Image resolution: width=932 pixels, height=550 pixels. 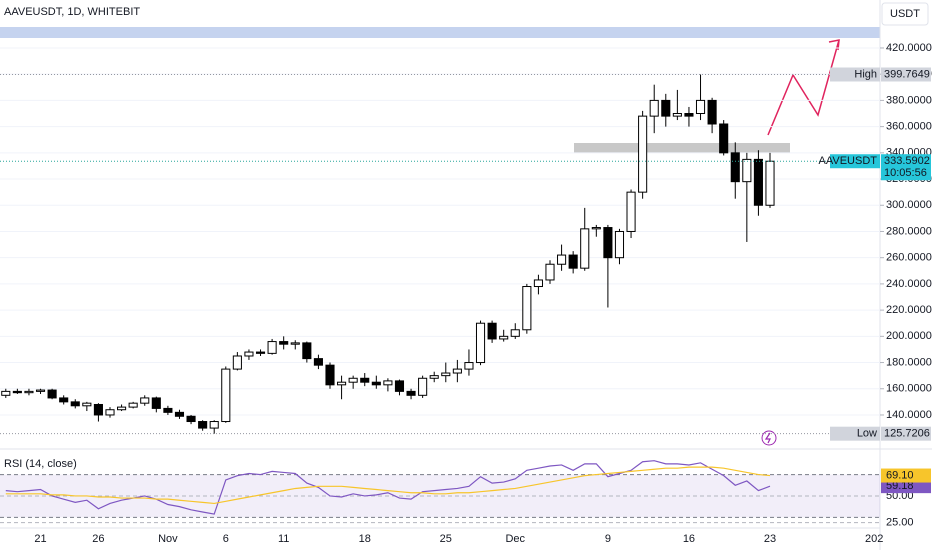 I want to click on price-label: 125.7206, so click(x=907, y=434).